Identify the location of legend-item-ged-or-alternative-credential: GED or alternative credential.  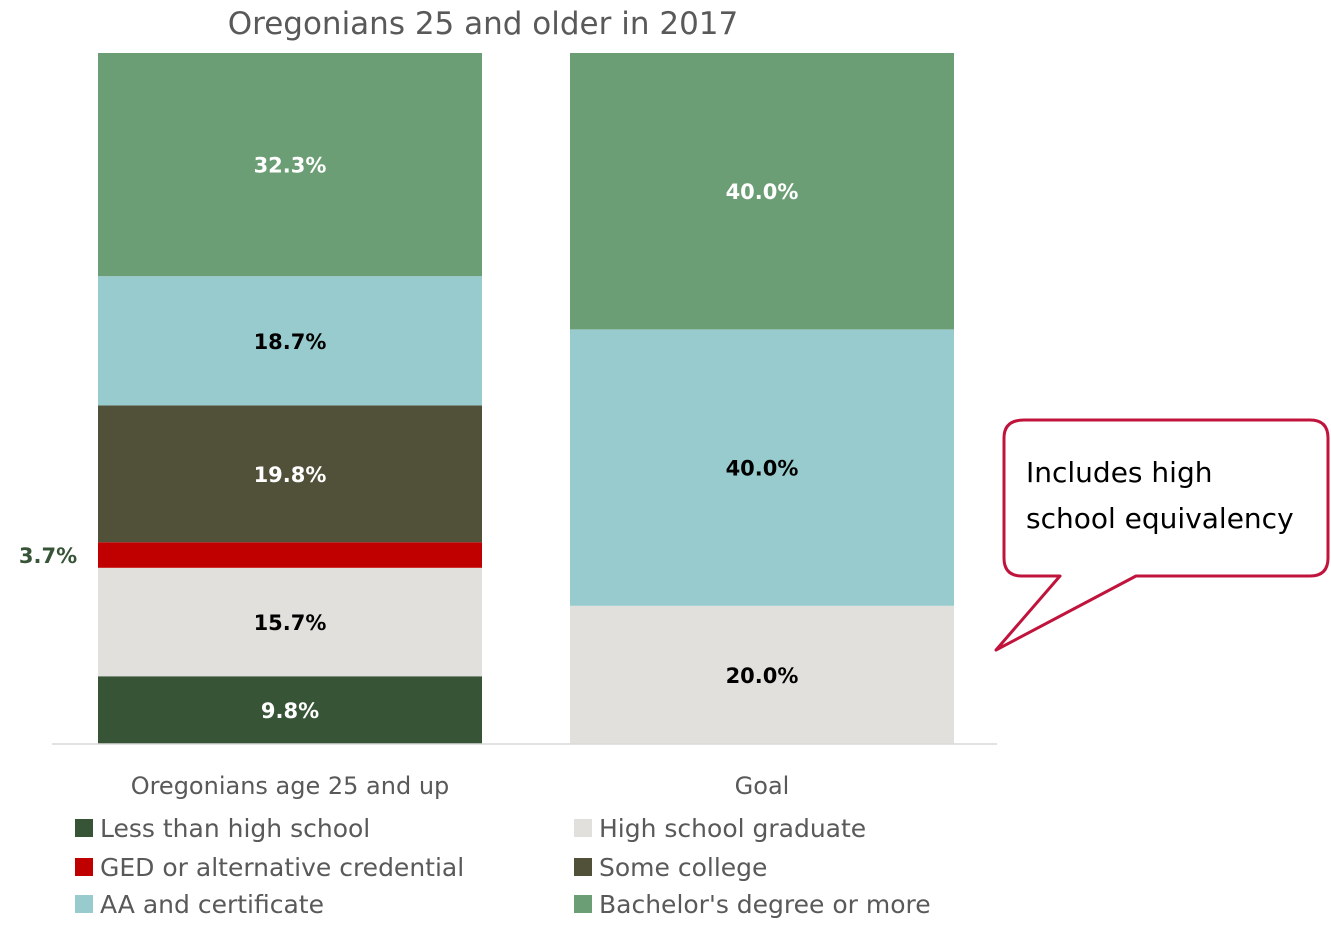
(269, 867).